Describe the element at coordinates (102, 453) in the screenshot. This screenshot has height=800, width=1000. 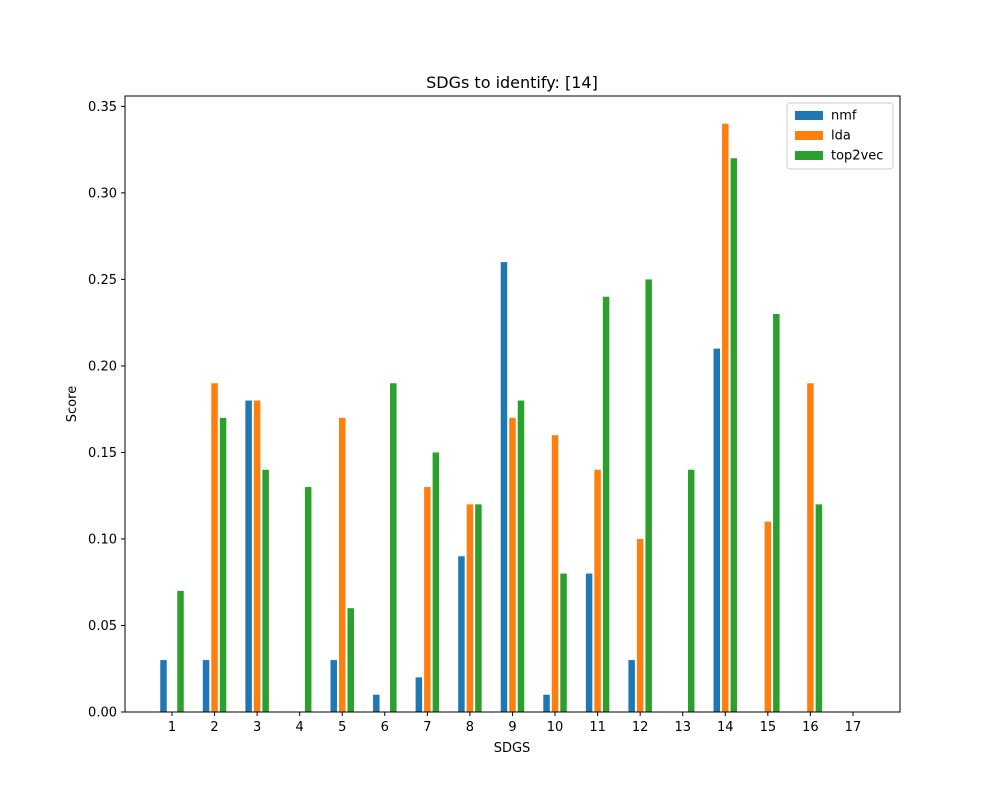
I see `y-tick-label: 0.15` at that location.